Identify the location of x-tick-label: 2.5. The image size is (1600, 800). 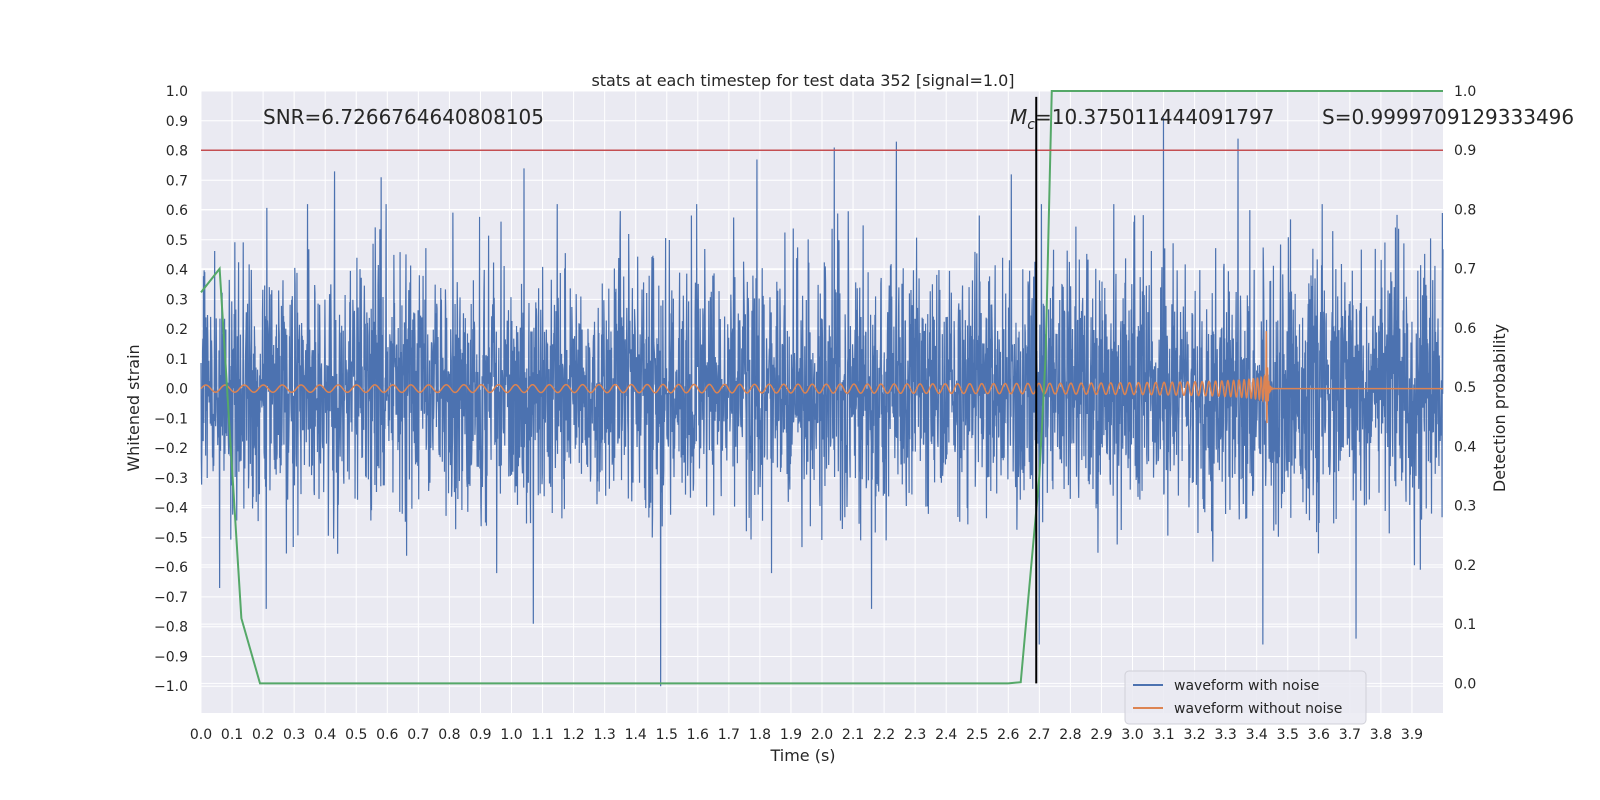
(977, 735).